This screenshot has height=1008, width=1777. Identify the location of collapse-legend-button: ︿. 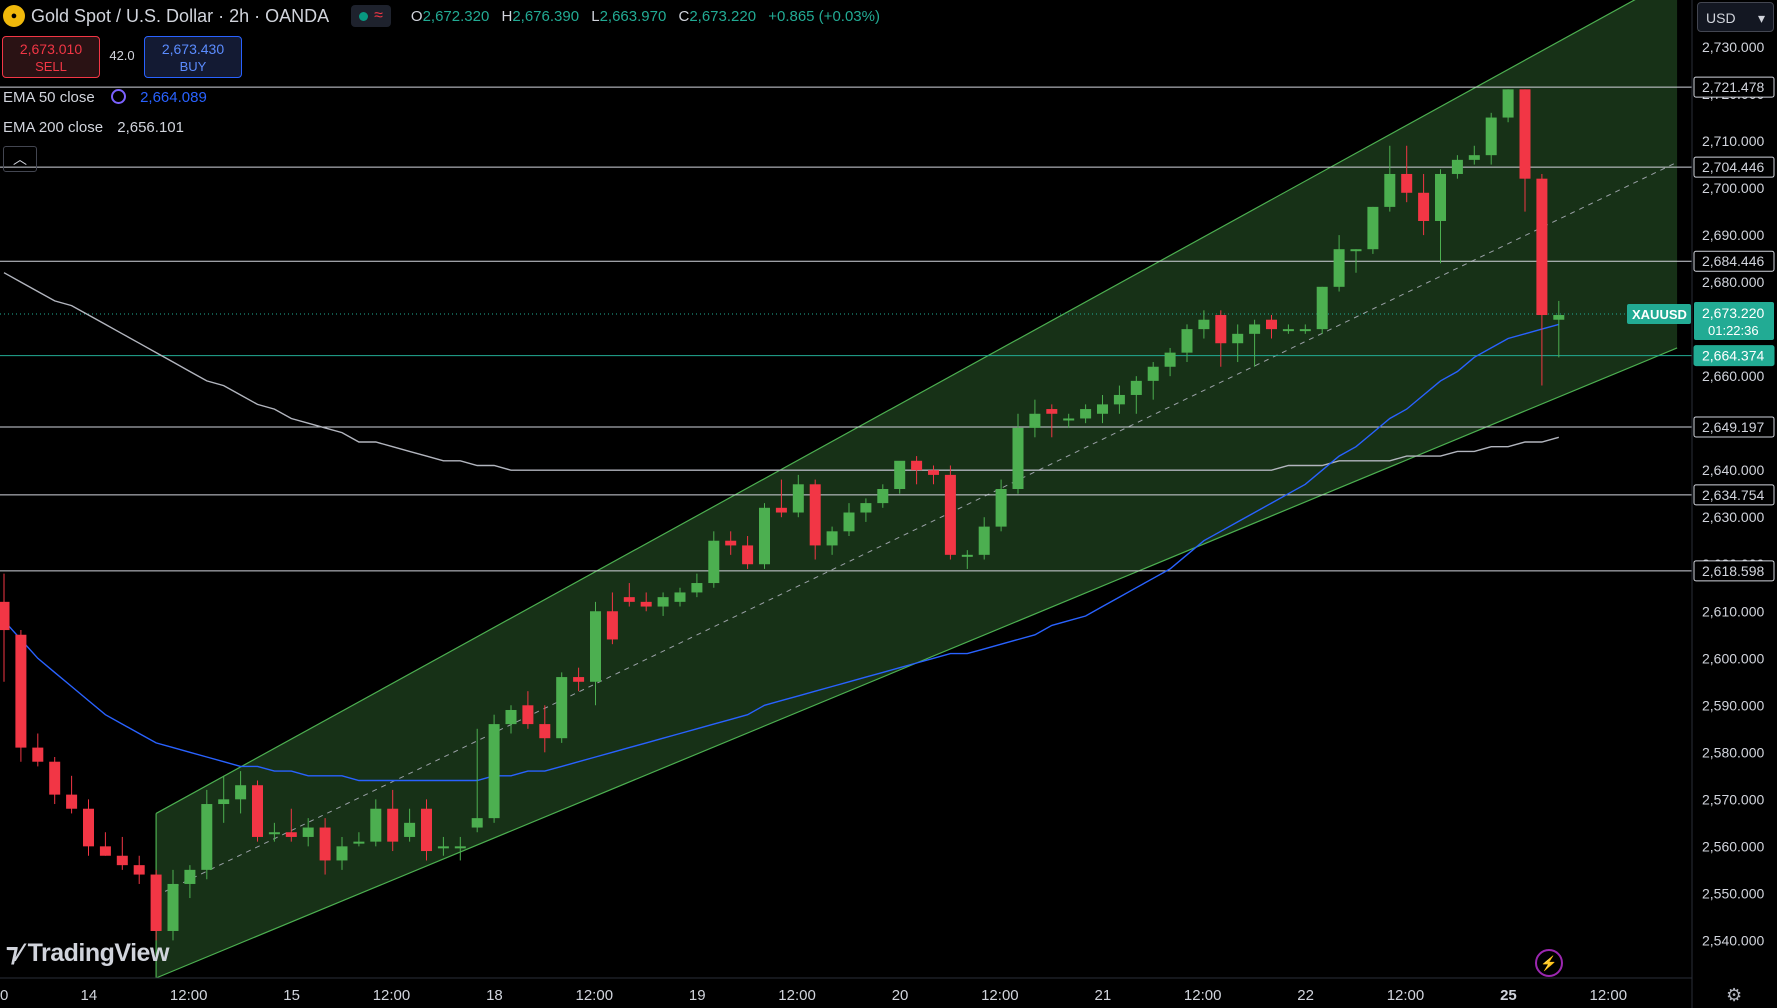
(20, 159).